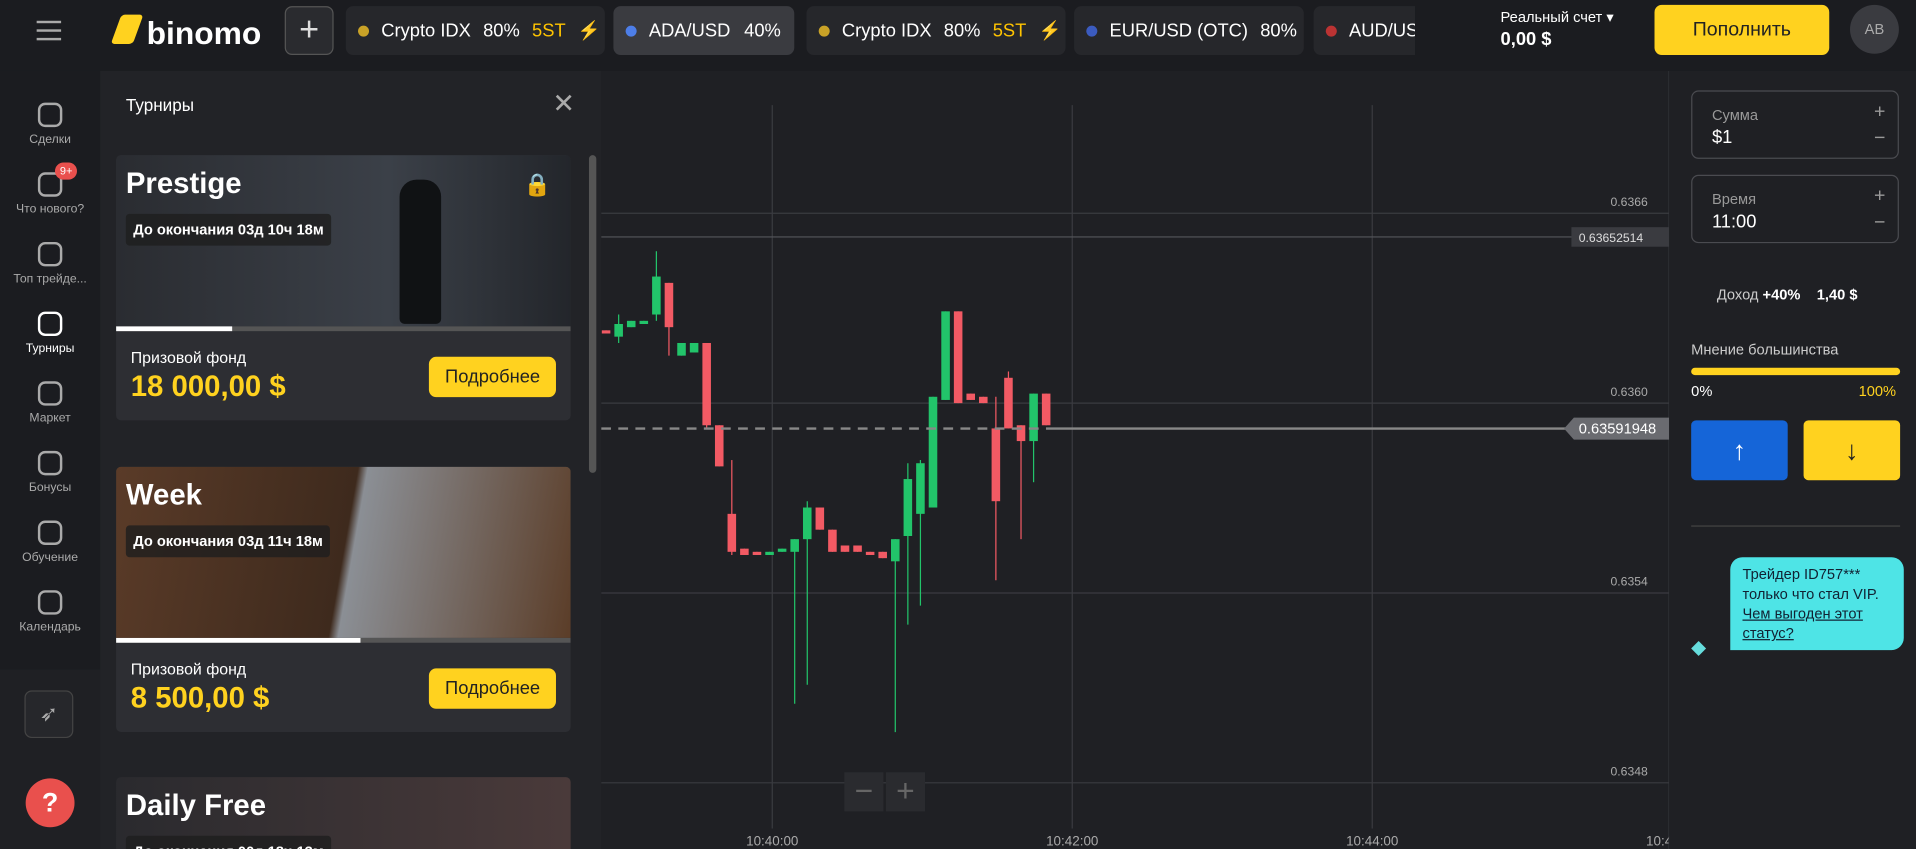 The image size is (1916, 849). What do you see at coordinates (50, 542) in the screenshot?
I see `nav-item: Обучение` at bounding box center [50, 542].